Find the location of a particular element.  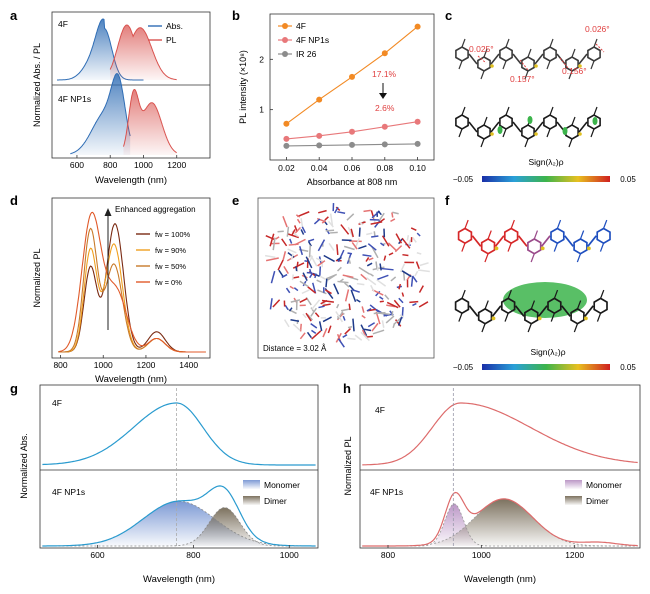

panel-f-dimer-top-ring is located at coordinates (534, 246).